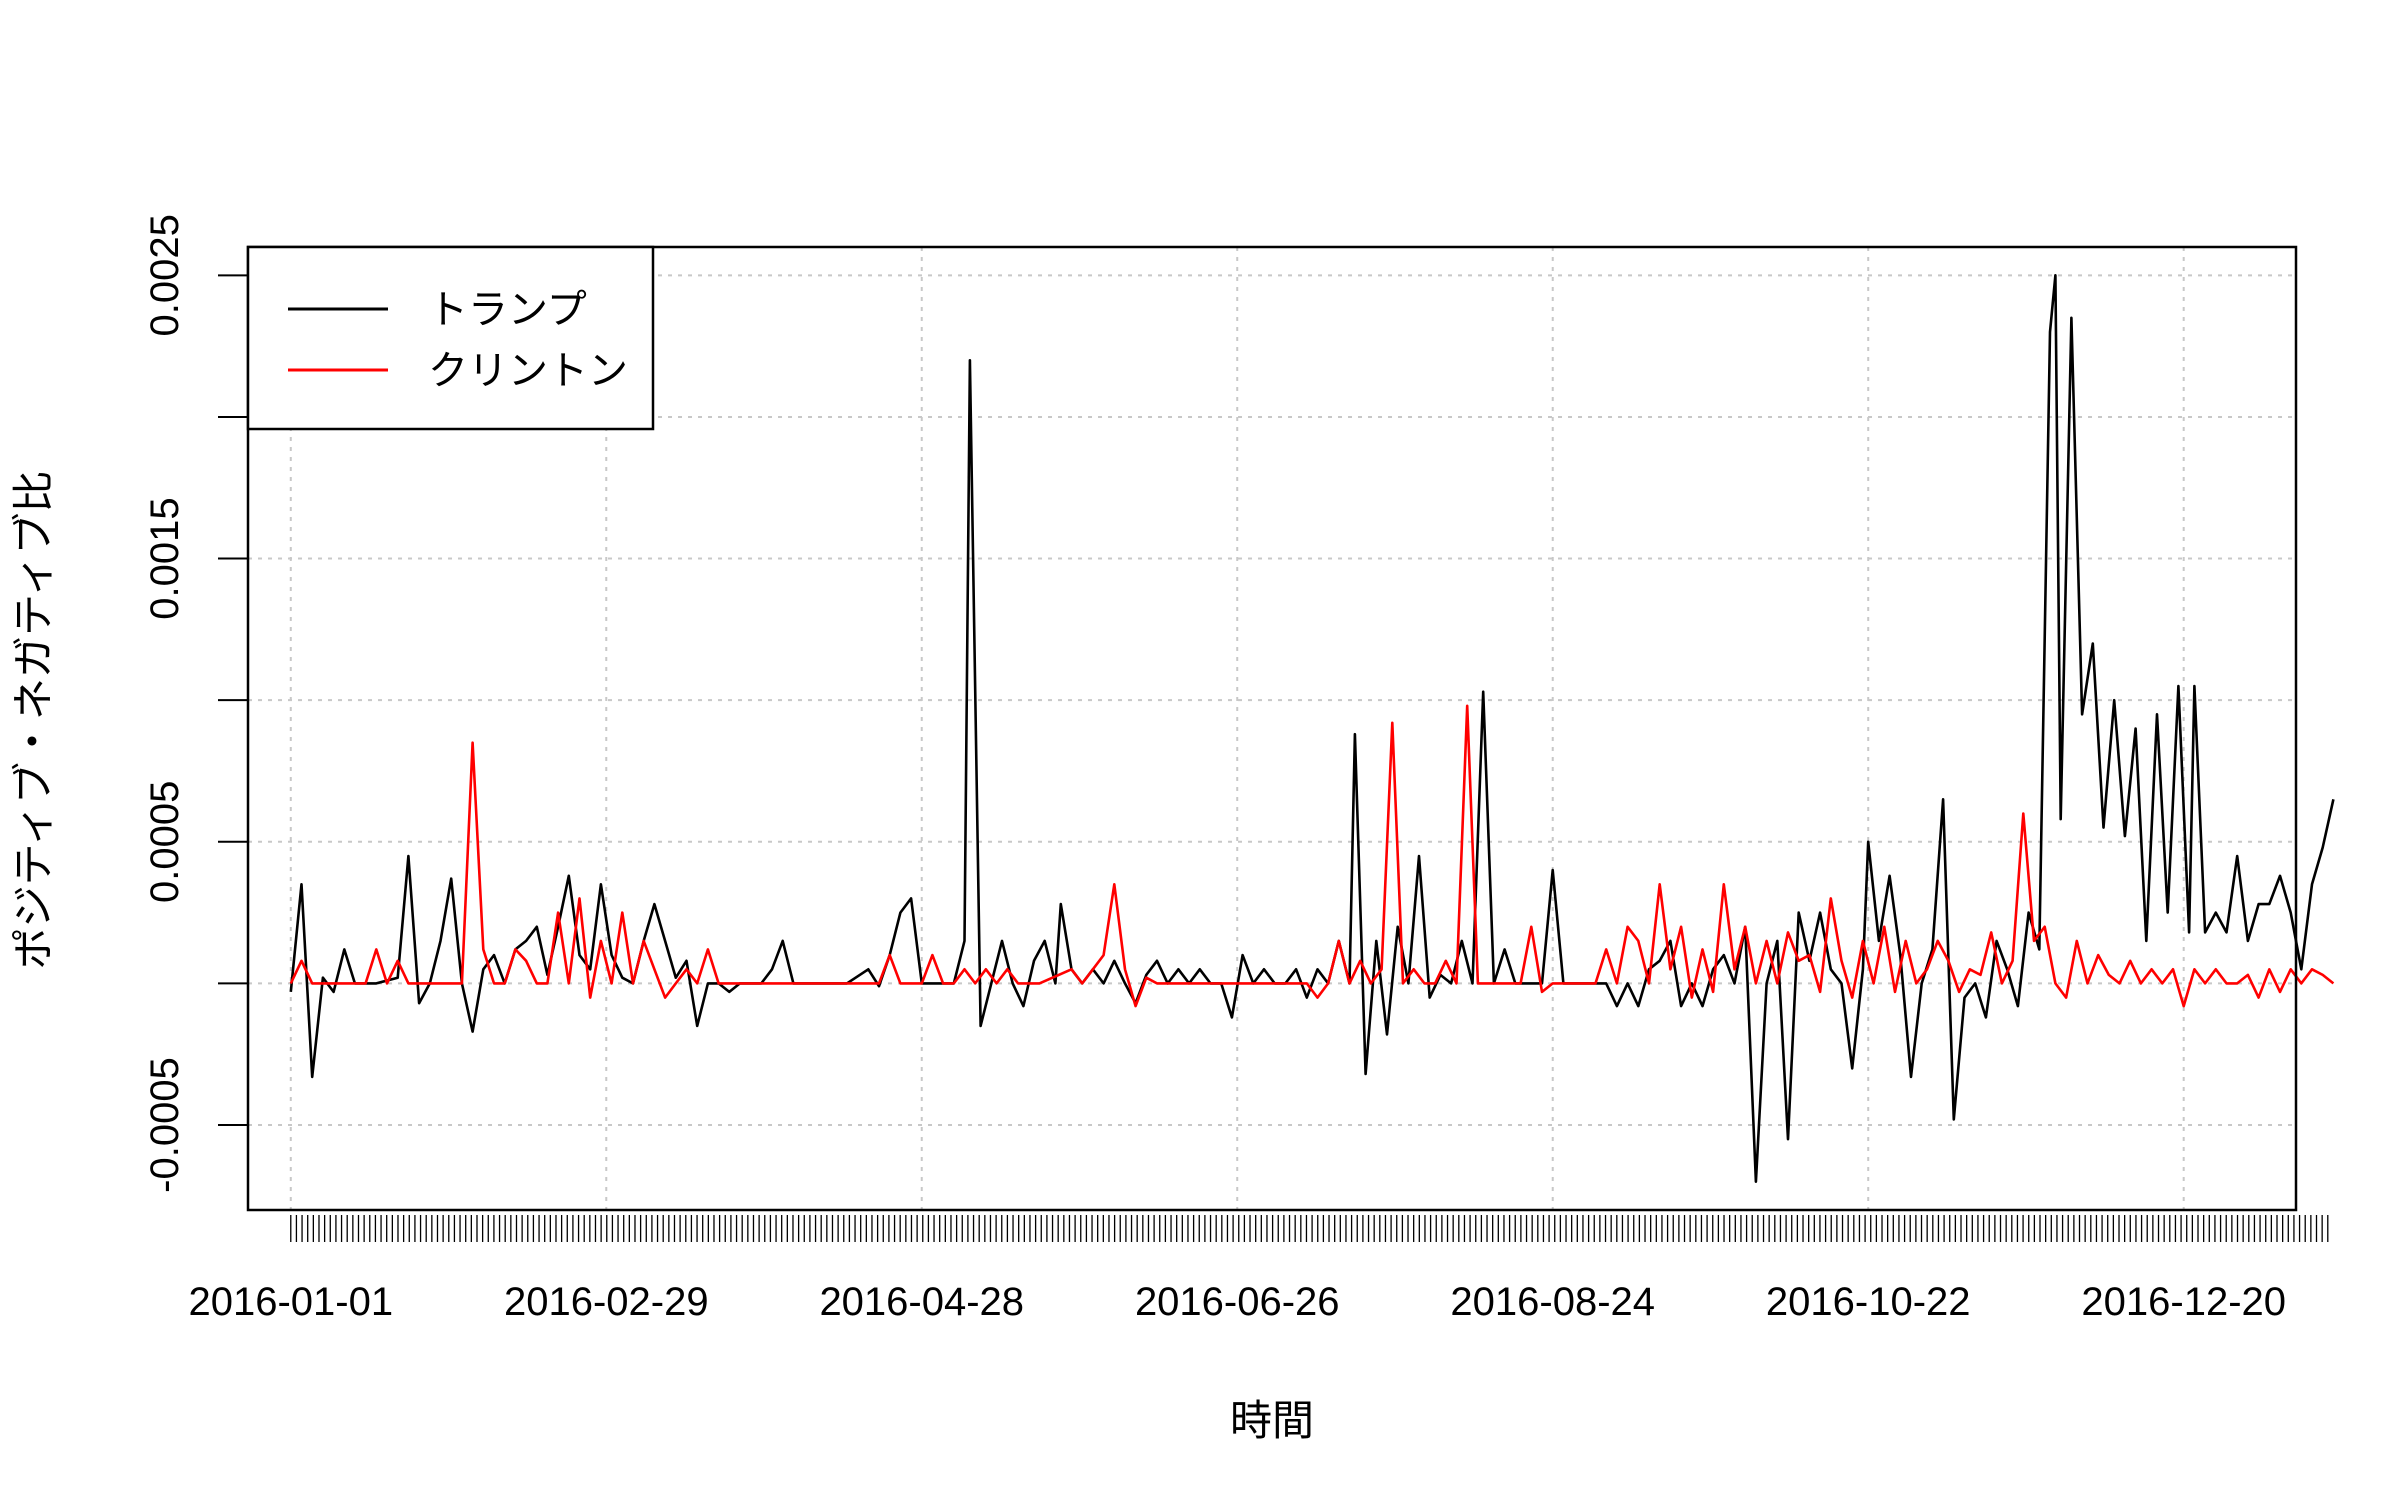 The image size is (2400, 1500). Describe the element at coordinates (528, 371) in the screenshot. I see `legend-label-clinton: クリントン` at that location.